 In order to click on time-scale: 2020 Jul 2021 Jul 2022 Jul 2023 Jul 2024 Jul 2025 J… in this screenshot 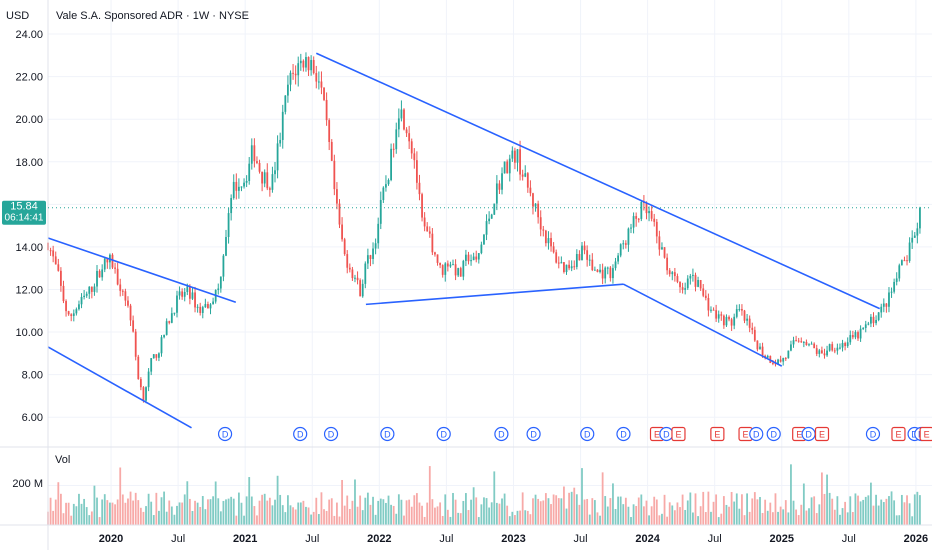, I will do `click(513, 539)`.